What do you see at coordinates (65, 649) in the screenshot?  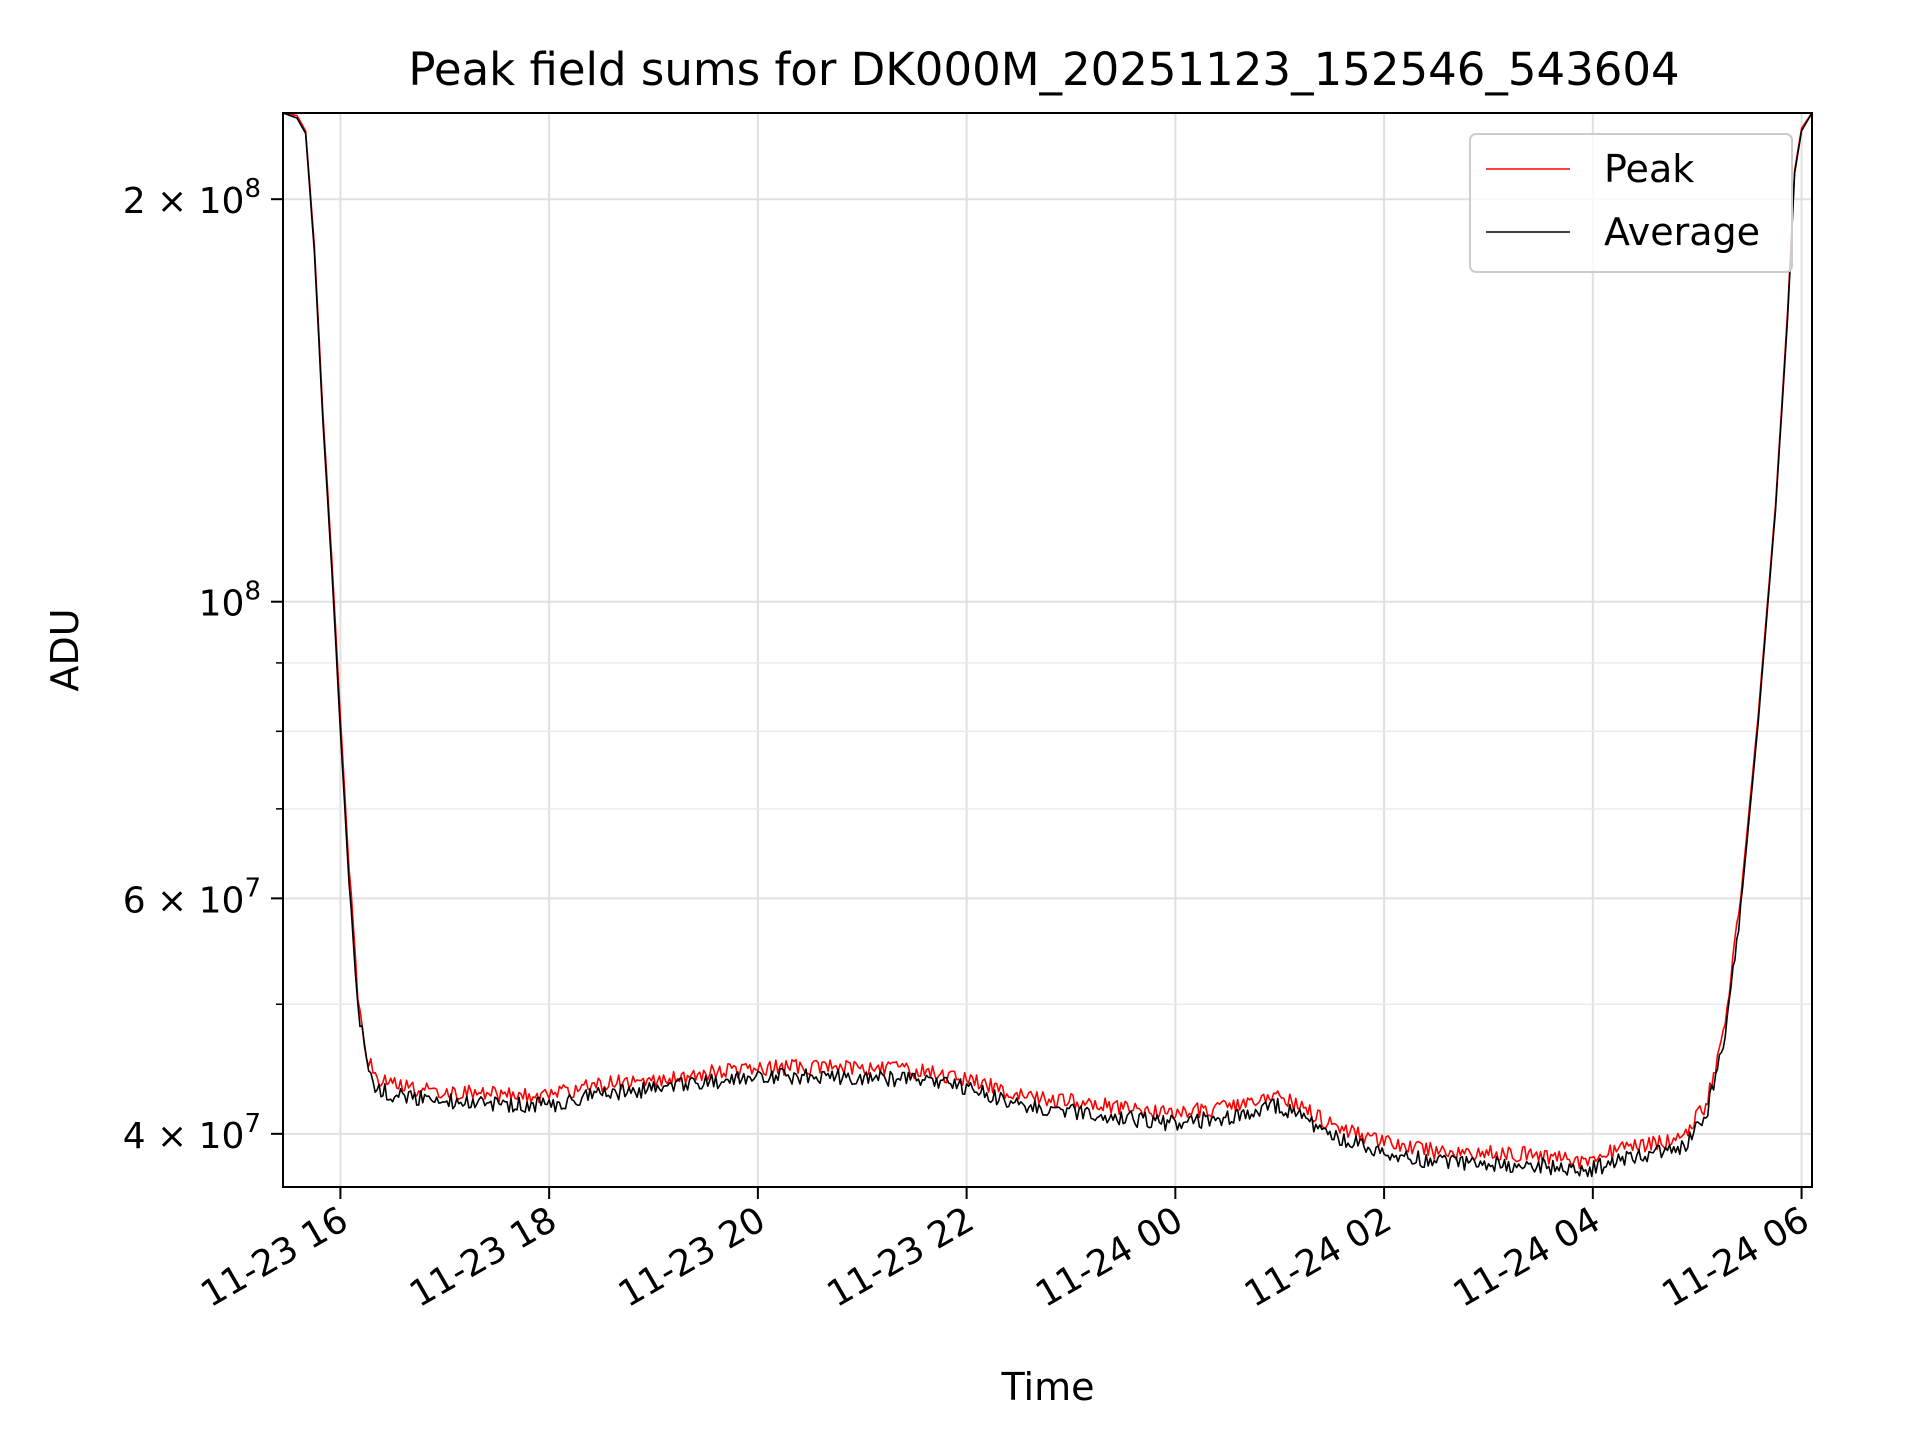 I see `y-axis-label: ADU` at bounding box center [65, 649].